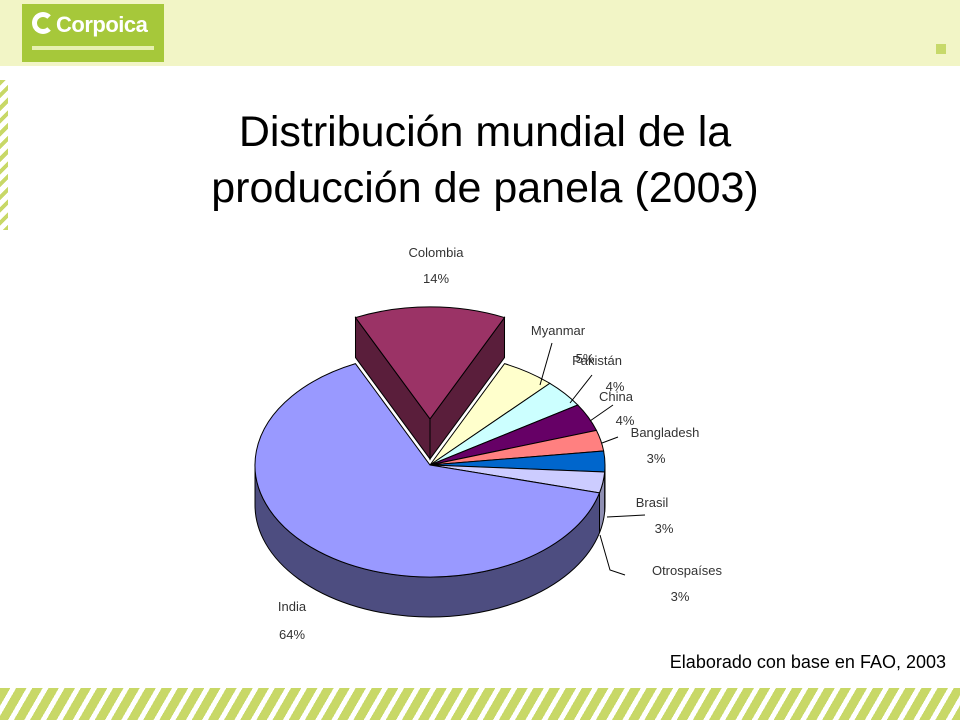 The width and height of the screenshot is (960, 720). Describe the element at coordinates (4, 155) in the screenshot. I see `side-stripes-decoration` at that location.